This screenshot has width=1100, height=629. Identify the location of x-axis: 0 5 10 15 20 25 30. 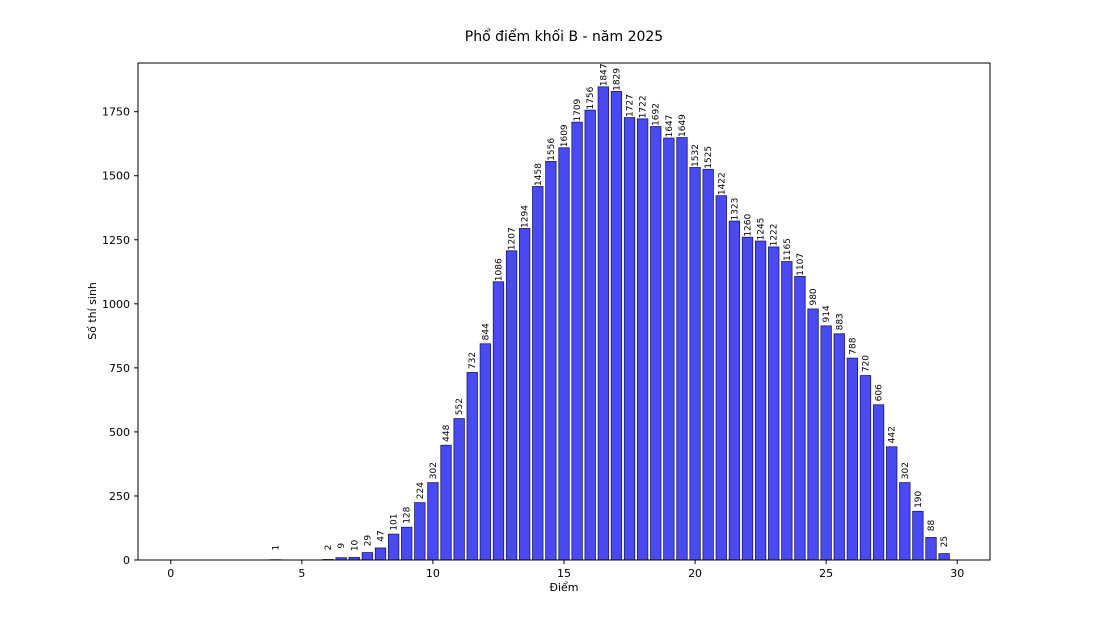
(565, 570).